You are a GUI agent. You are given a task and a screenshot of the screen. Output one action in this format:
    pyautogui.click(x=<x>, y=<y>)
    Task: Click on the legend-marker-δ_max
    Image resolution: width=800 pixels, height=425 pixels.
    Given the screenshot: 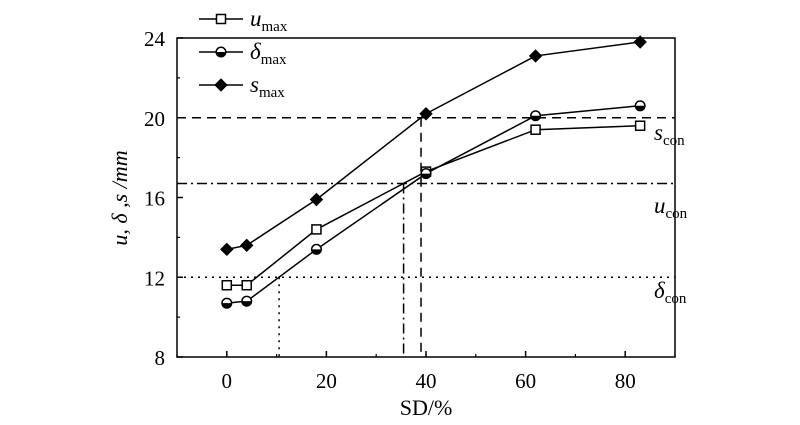 What is the action you would take?
    pyautogui.click(x=221, y=52)
    